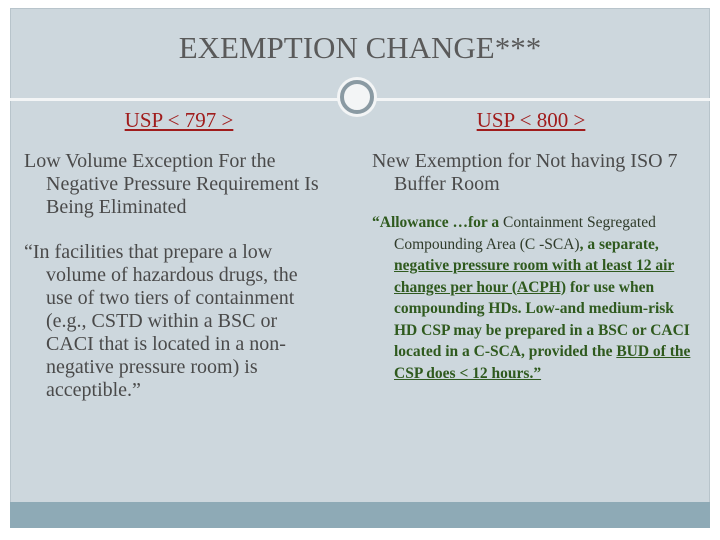 The height and width of the screenshot is (540, 720). What do you see at coordinates (360, 47) in the screenshot?
I see `slide-title: EXEMPTION CHANGE***` at bounding box center [360, 47].